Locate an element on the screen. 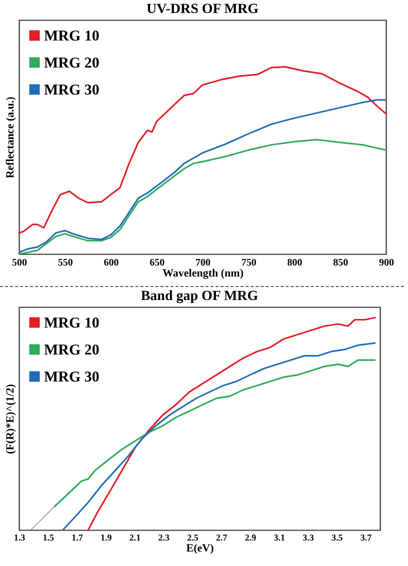 Image resolution: width=408 pixels, height=566 pixels. x-tick-label: 550 is located at coordinates (65, 263).